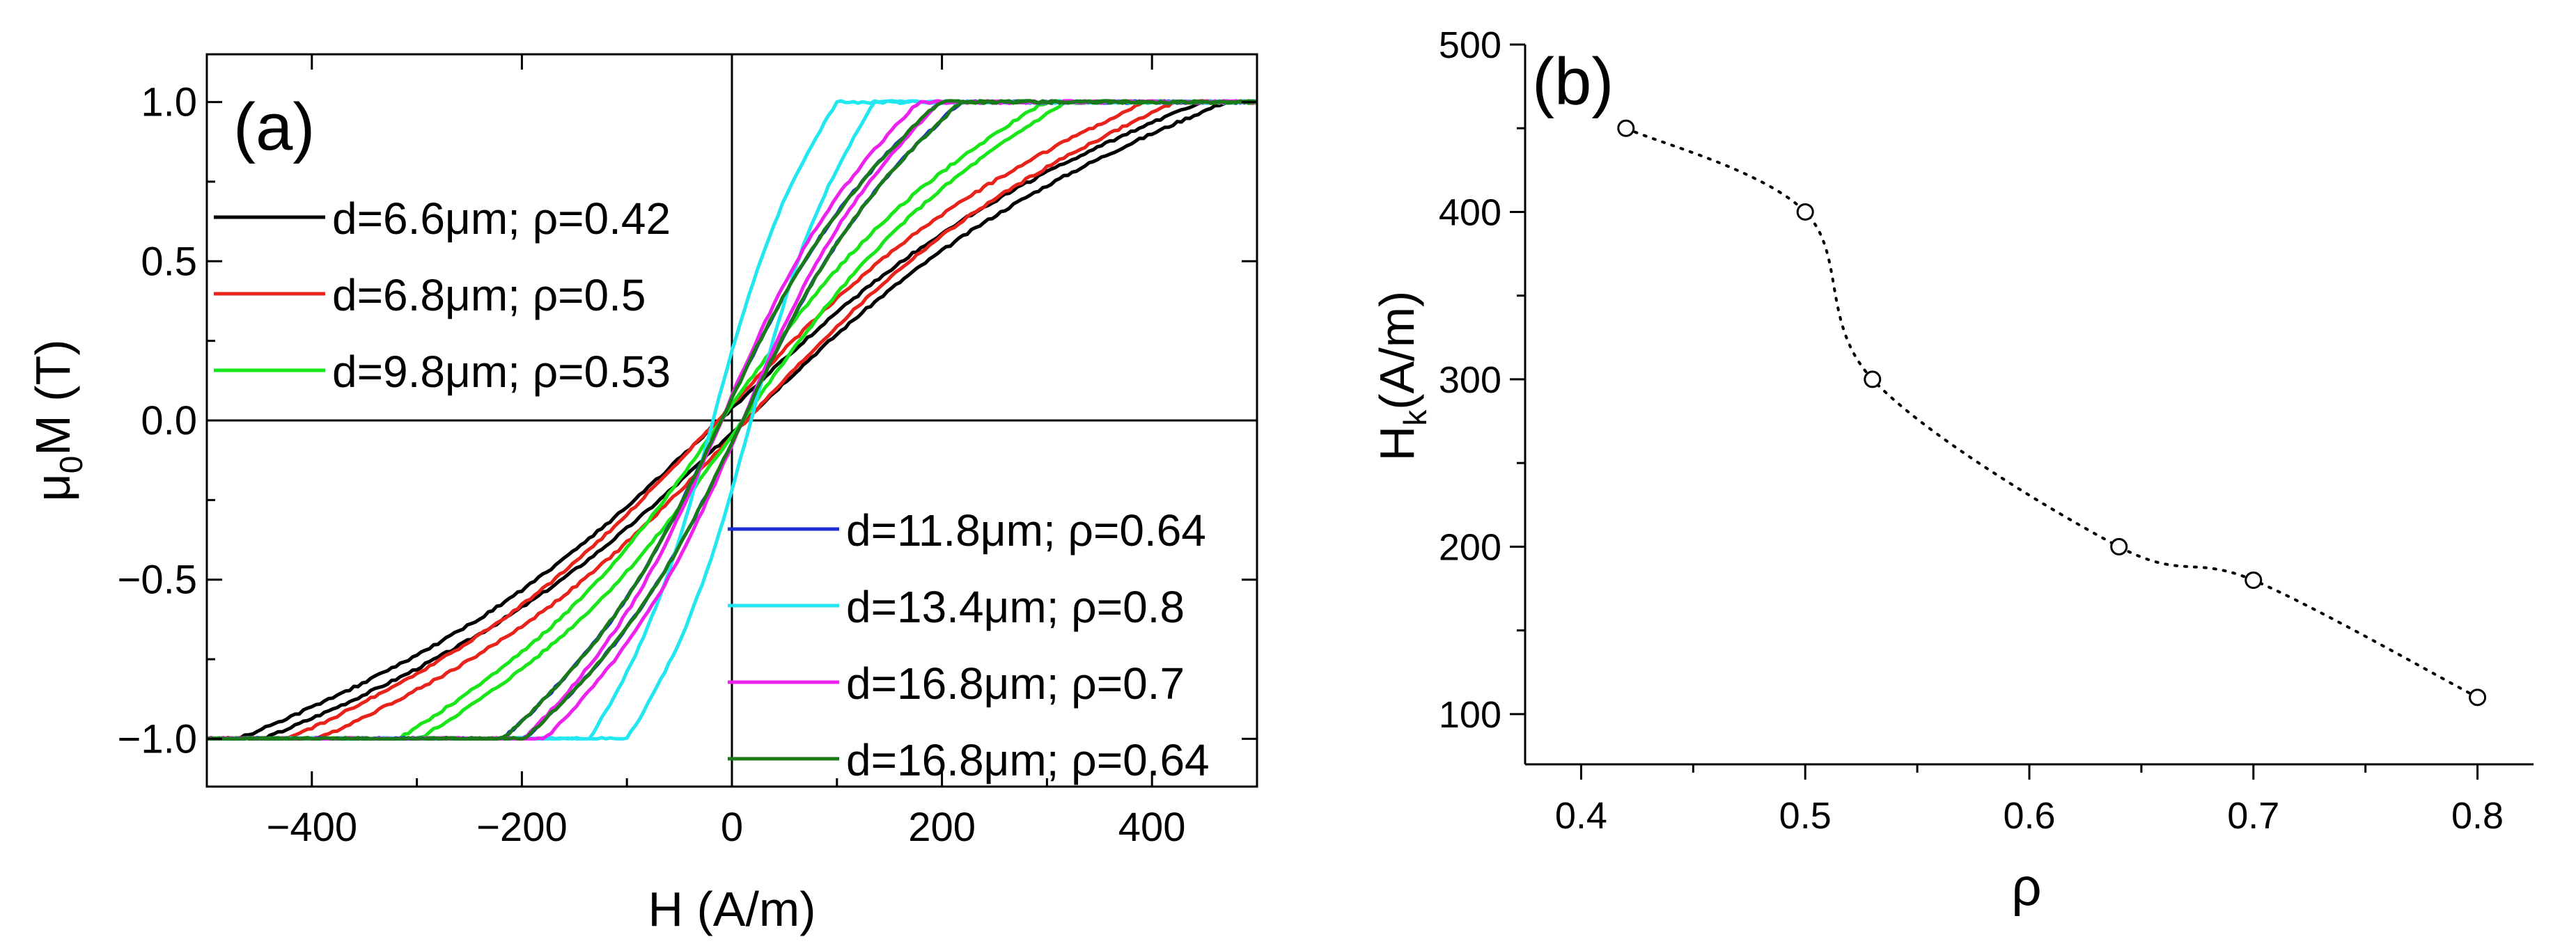 The height and width of the screenshot is (946, 2576). Describe the element at coordinates (1805, 816) in the screenshot. I see `panel-b-x-tick-label: 0.5` at that location.